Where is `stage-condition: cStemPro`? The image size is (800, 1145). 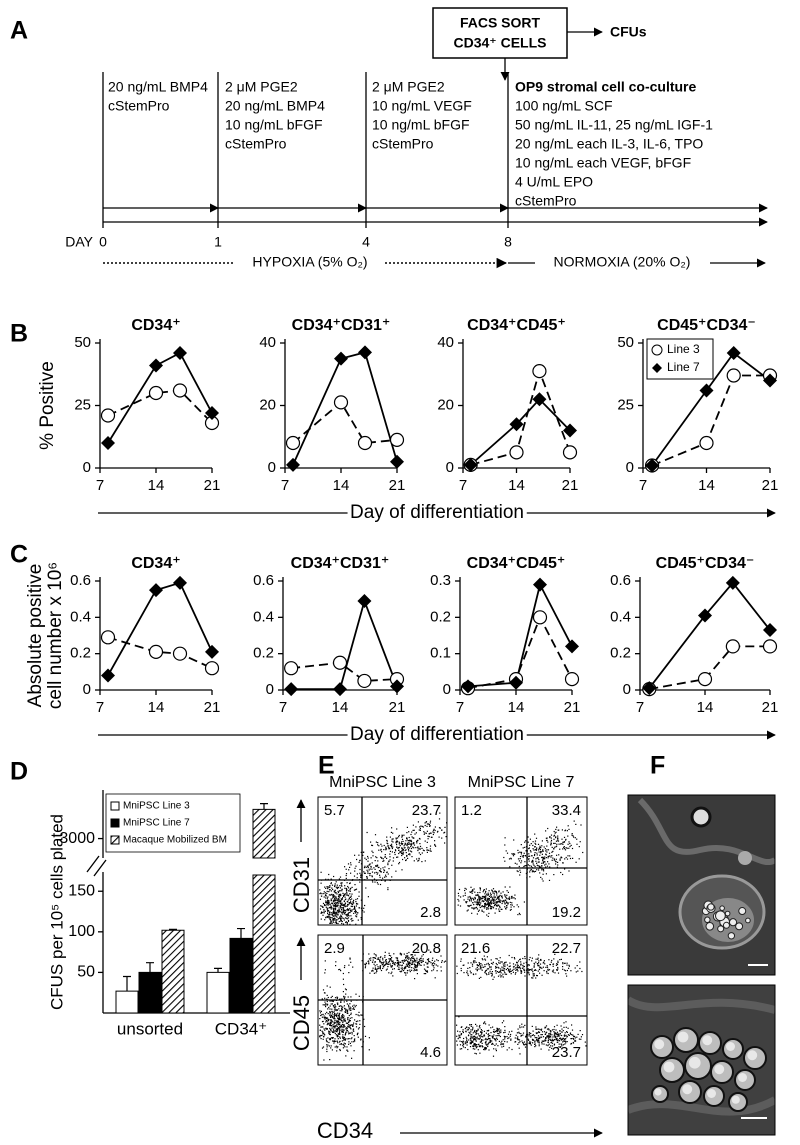 stage-condition: cStemPro is located at coordinates (256, 144).